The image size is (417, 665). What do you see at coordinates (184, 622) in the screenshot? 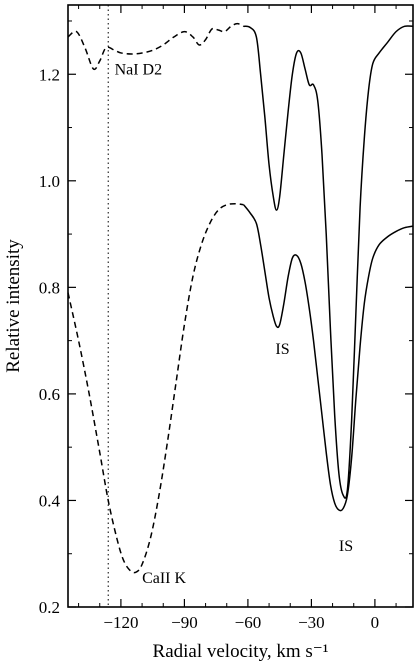
I see `x-tick-label: −90` at bounding box center [184, 622].